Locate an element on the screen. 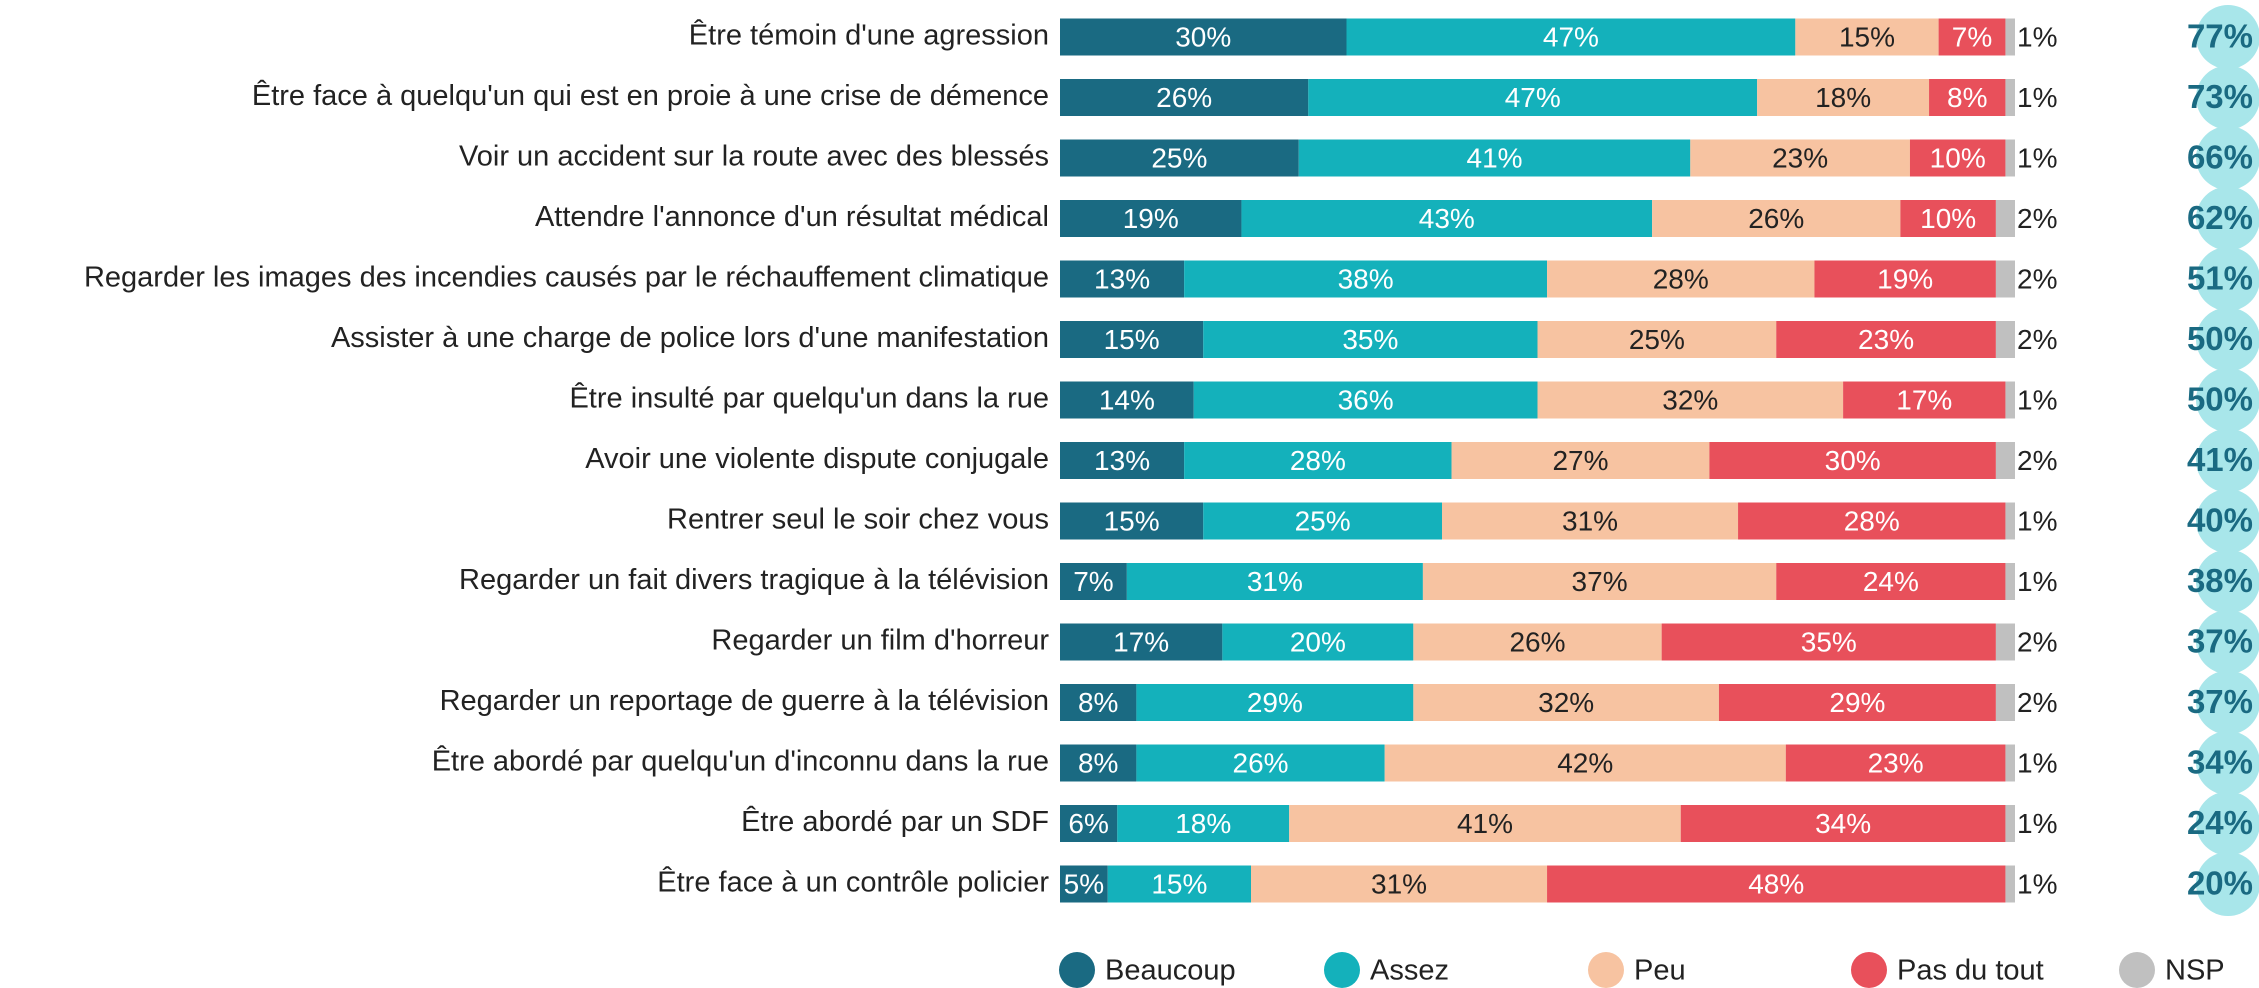 The image size is (2259, 988). value-label: 5% is located at coordinates (1084, 883).